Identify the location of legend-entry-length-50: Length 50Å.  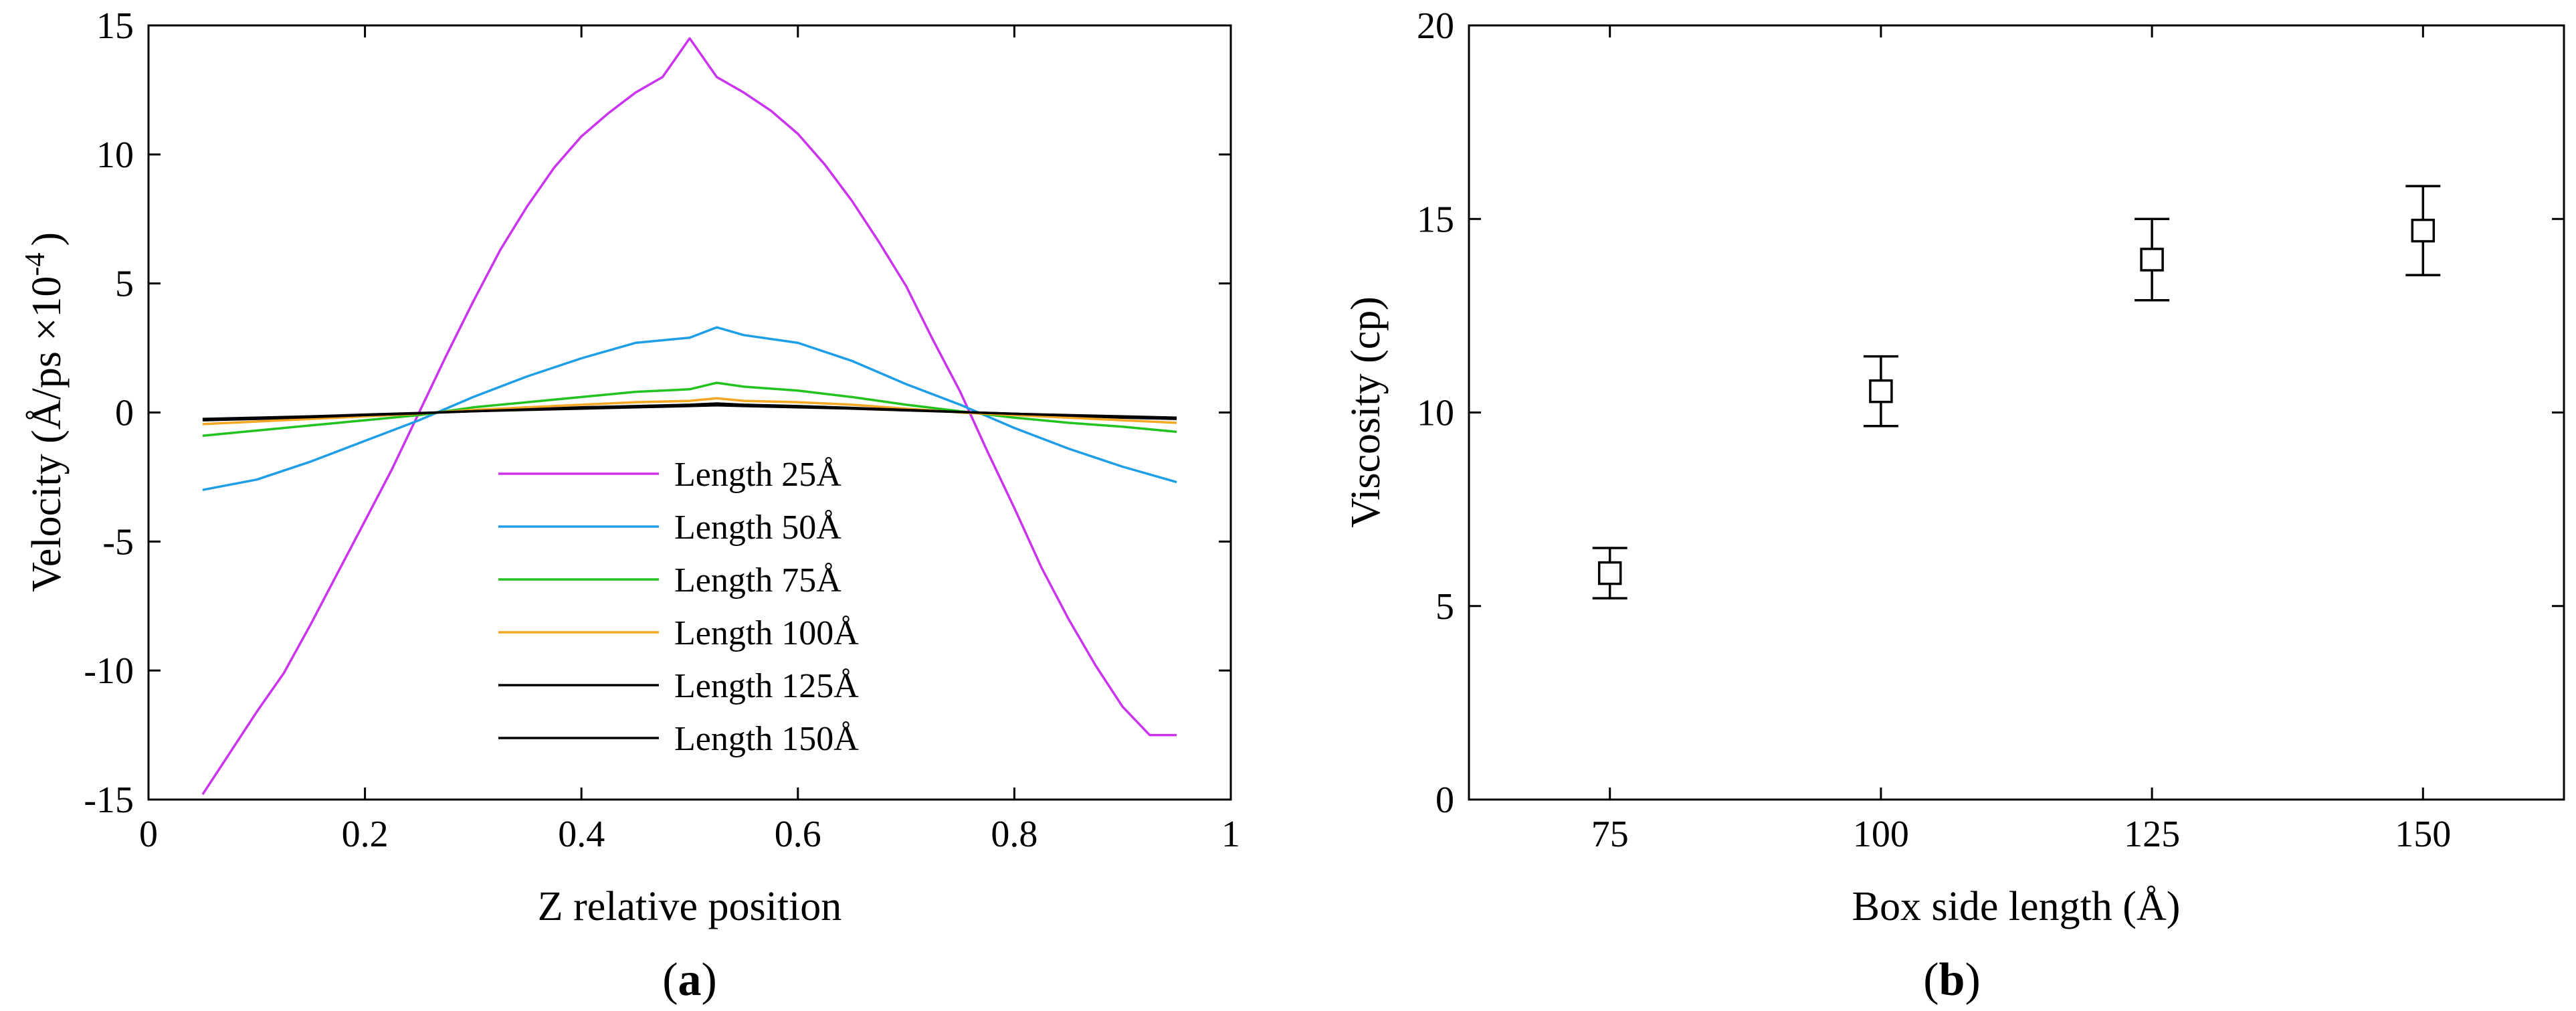
(757, 528).